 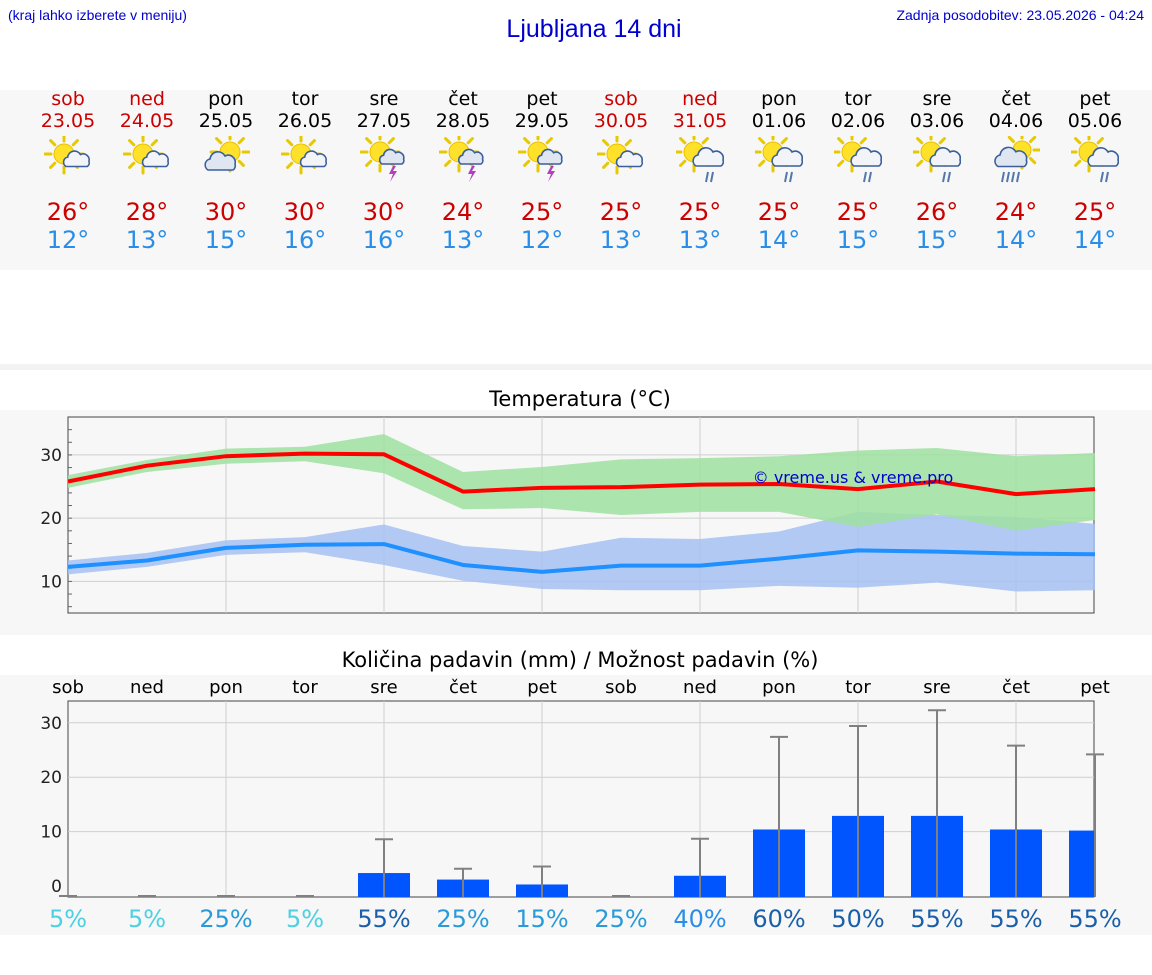 I want to click on precipitation-probability: 40%, so click(x=699, y=919).